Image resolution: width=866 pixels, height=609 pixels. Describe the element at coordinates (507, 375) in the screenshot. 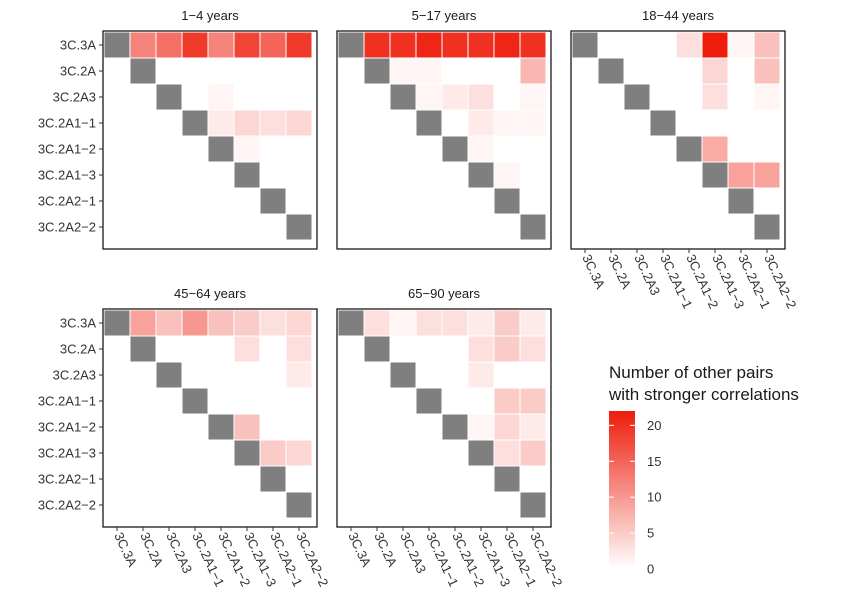

I see `heatmap-cell-3C.2A3-3C.2A2−1` at that location.